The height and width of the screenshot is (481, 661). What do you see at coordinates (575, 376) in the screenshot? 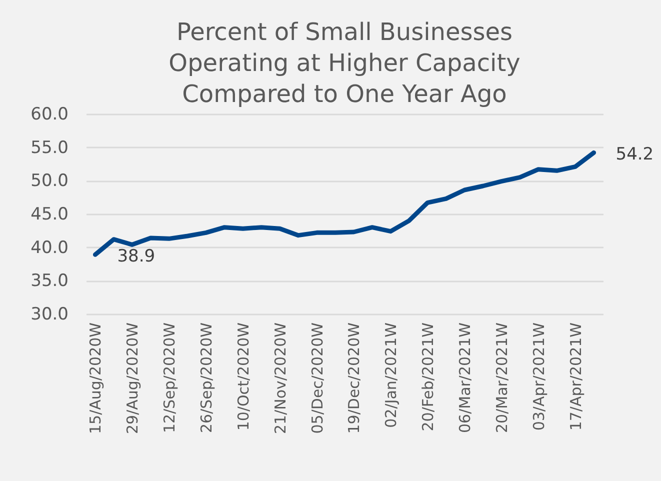
I see `x-tick-label: 17/Apr/2021W` at bounding box center [575, 376].